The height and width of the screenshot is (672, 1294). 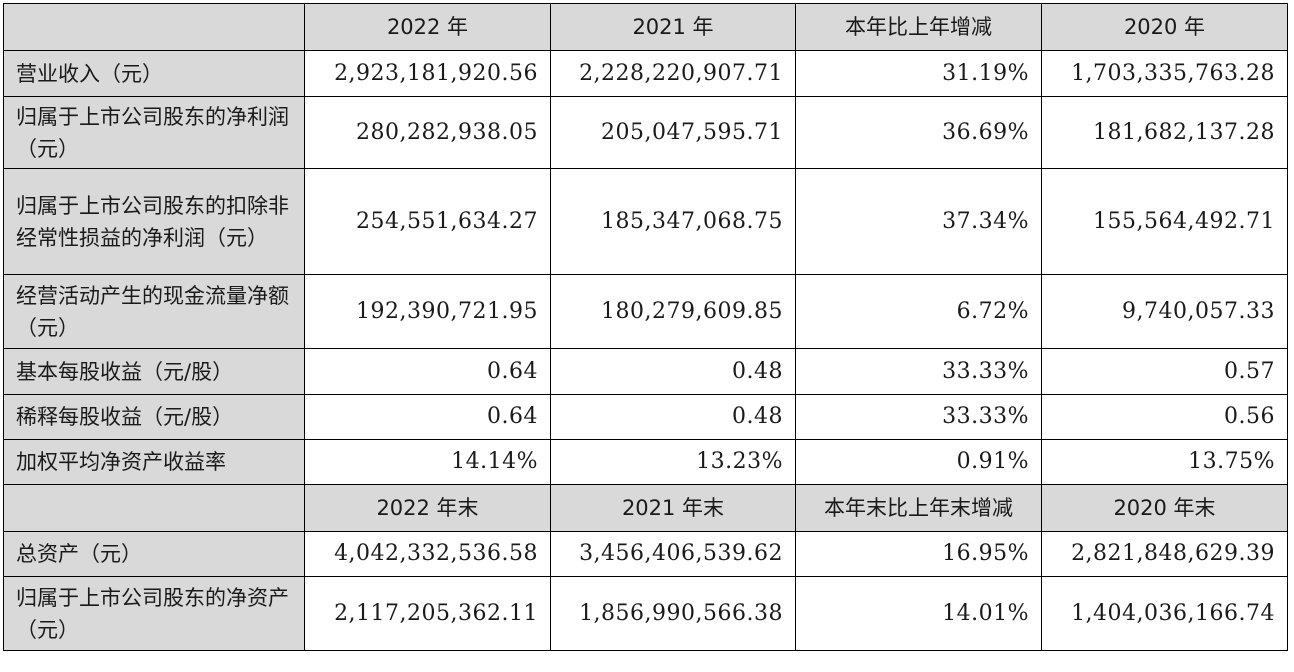 I want to click on table-cell: 2,923,181,920.56, so click(x=427, y=73).